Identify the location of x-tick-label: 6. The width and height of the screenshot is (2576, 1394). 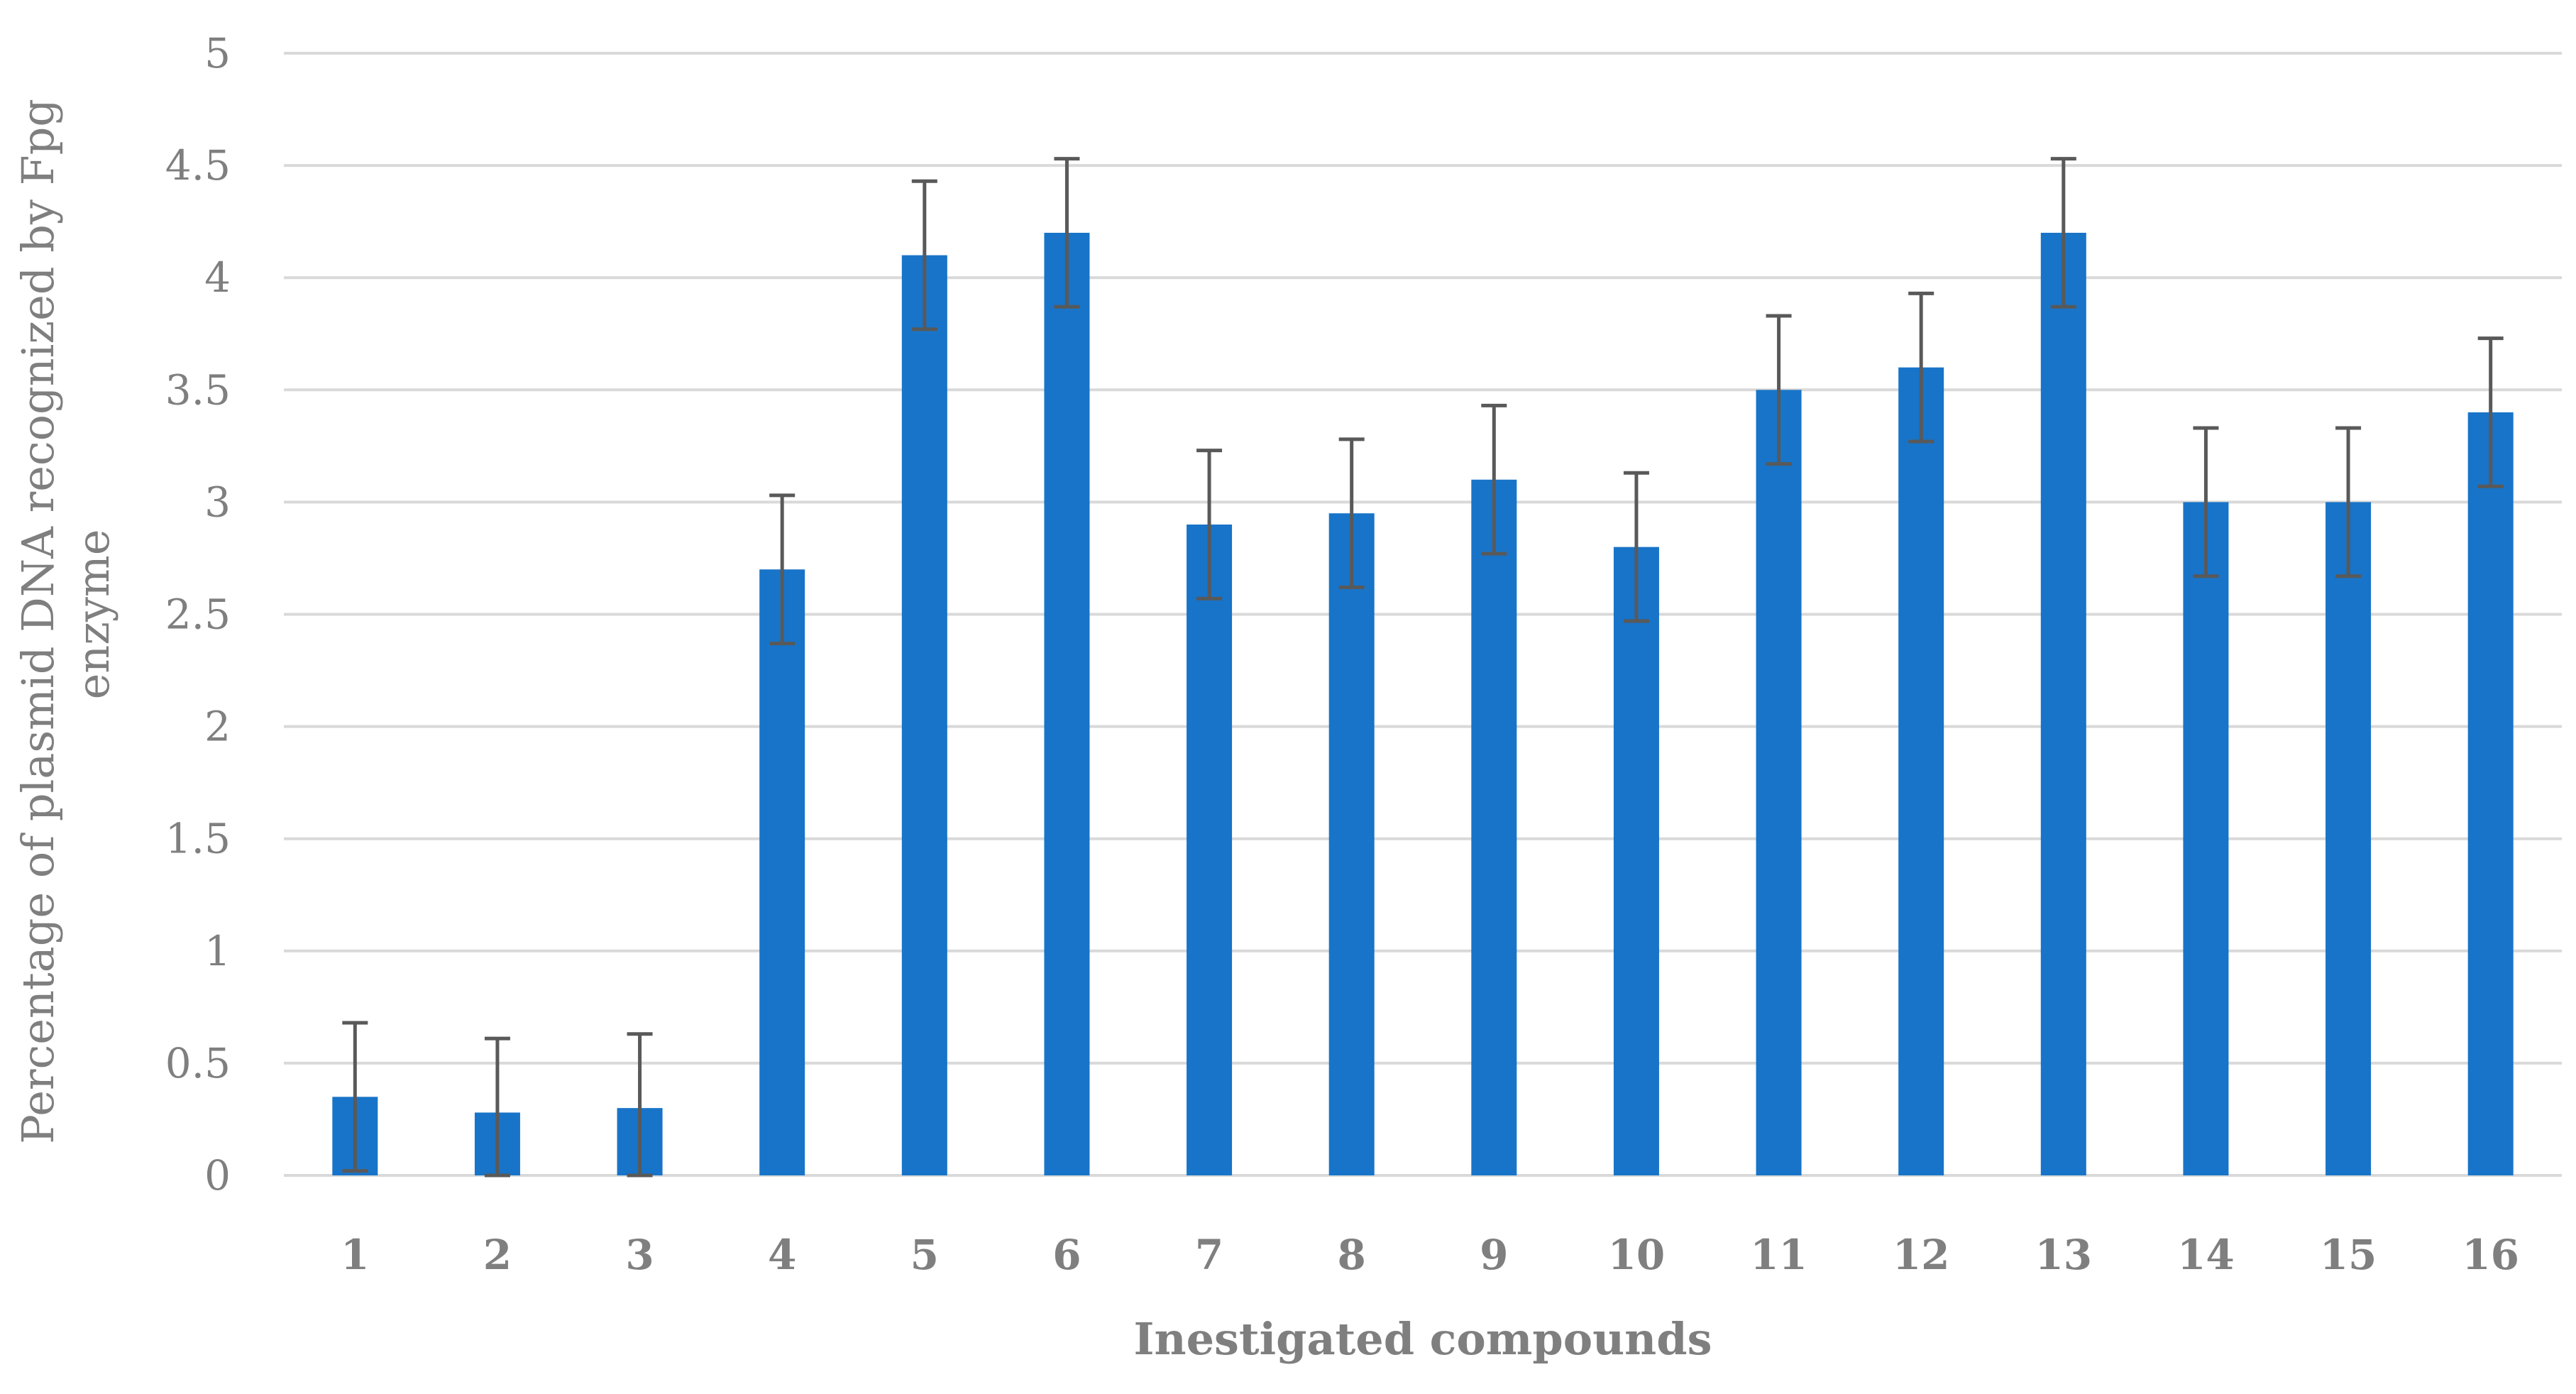
(1066, 1255).